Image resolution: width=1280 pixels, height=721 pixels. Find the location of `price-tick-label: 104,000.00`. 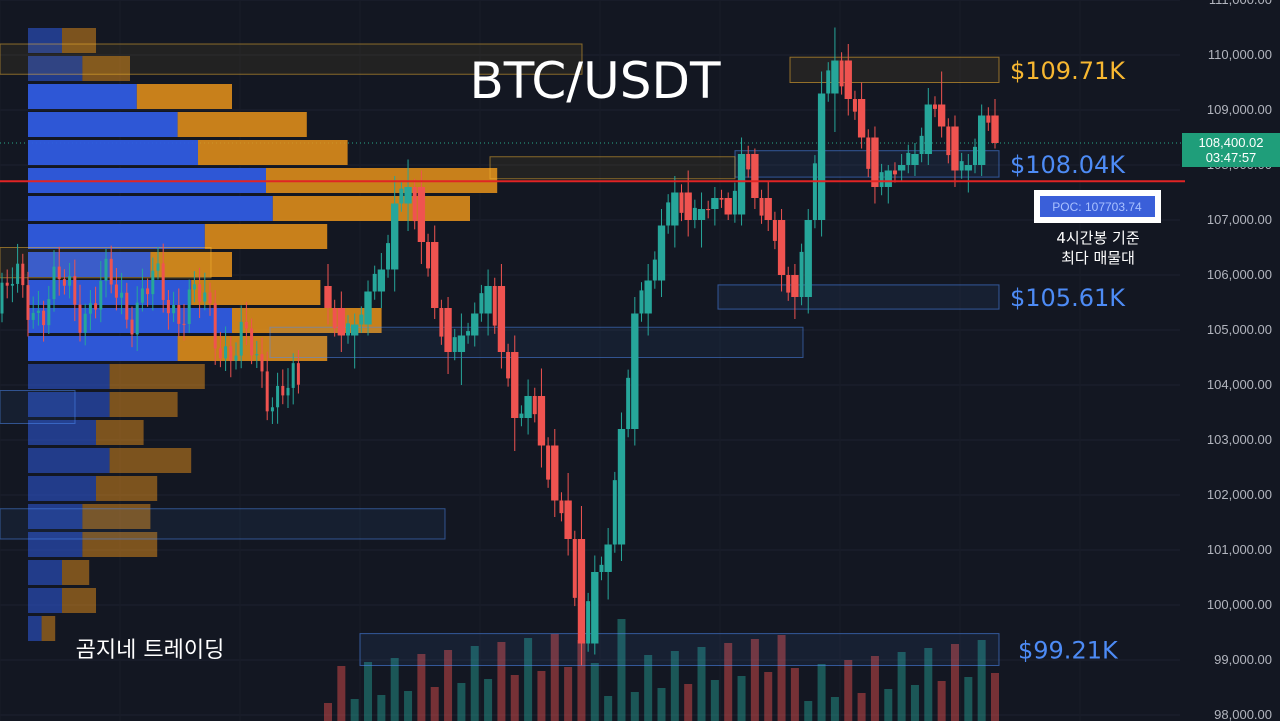

price-tick-label: 104,000.00 is located at coordinates (1239, 384).